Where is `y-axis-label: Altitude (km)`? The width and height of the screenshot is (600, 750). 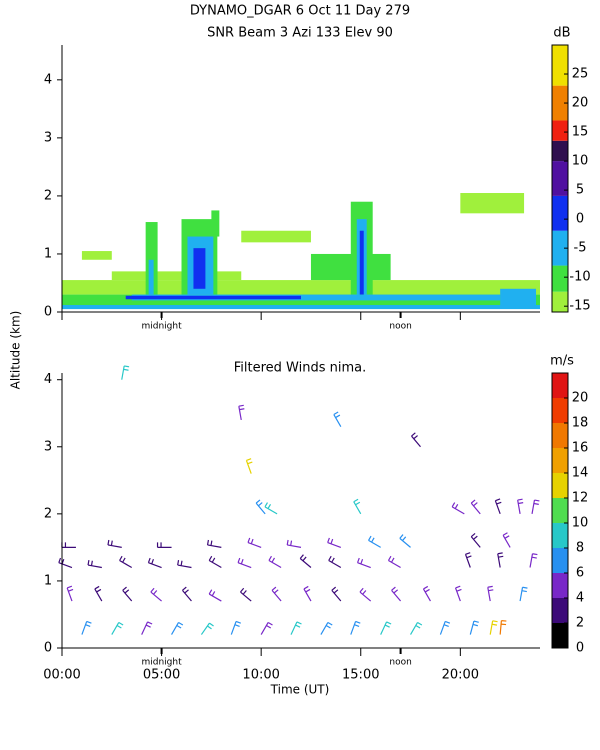
y-axis-label: Altitude (km) is located at coordinates (16, 350).